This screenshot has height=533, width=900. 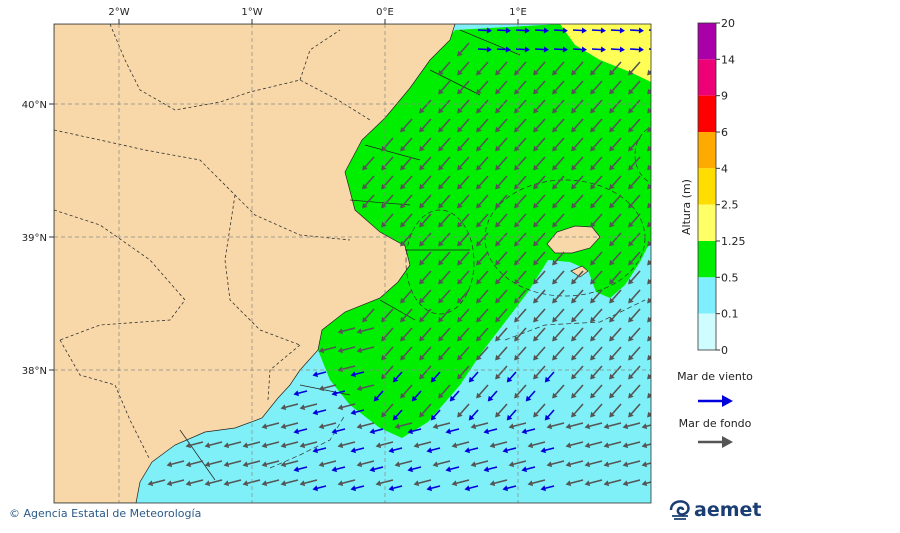 What do you see at coordinates (317, 15) in the screenshot?
I see `lon-ticks: 2°W 1°W 0°E 1°E` at bounding box center [317, 15].